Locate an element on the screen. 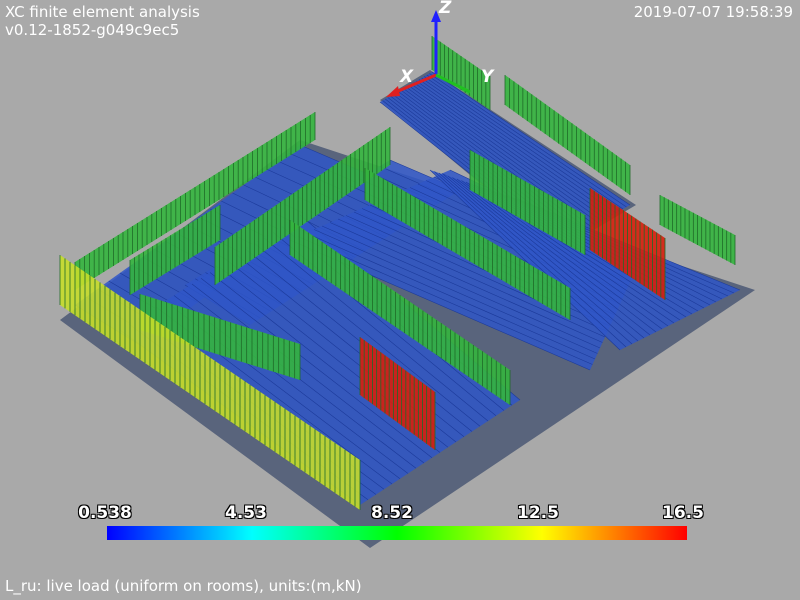 This screenshot has height=600, width=800. colorbar-tick-label: 0.538 is located at coordinates (105, 513).